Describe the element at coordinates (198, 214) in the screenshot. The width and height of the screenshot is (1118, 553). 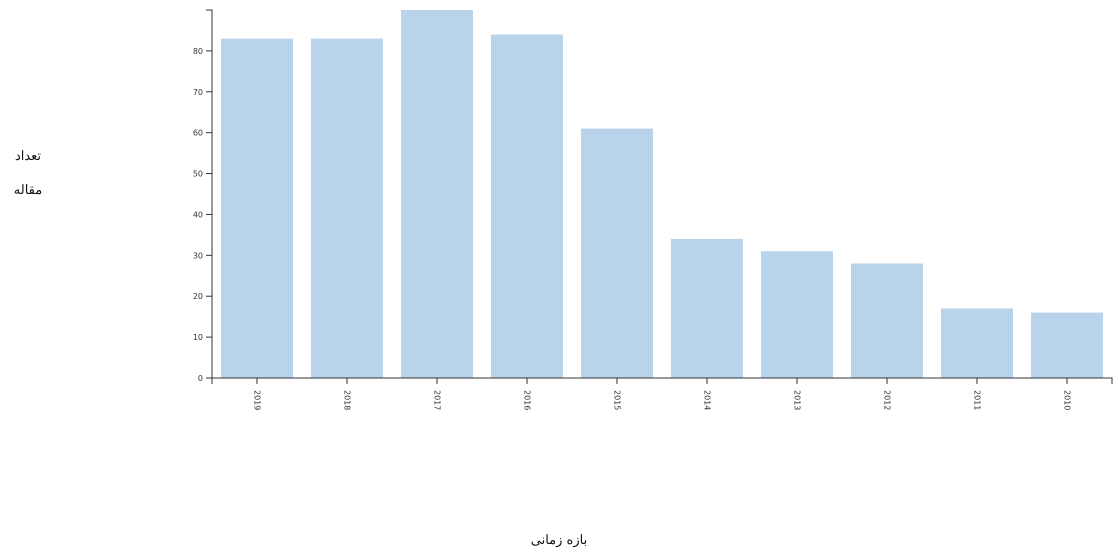
I see `y-tick-label-40: 40` at that location.